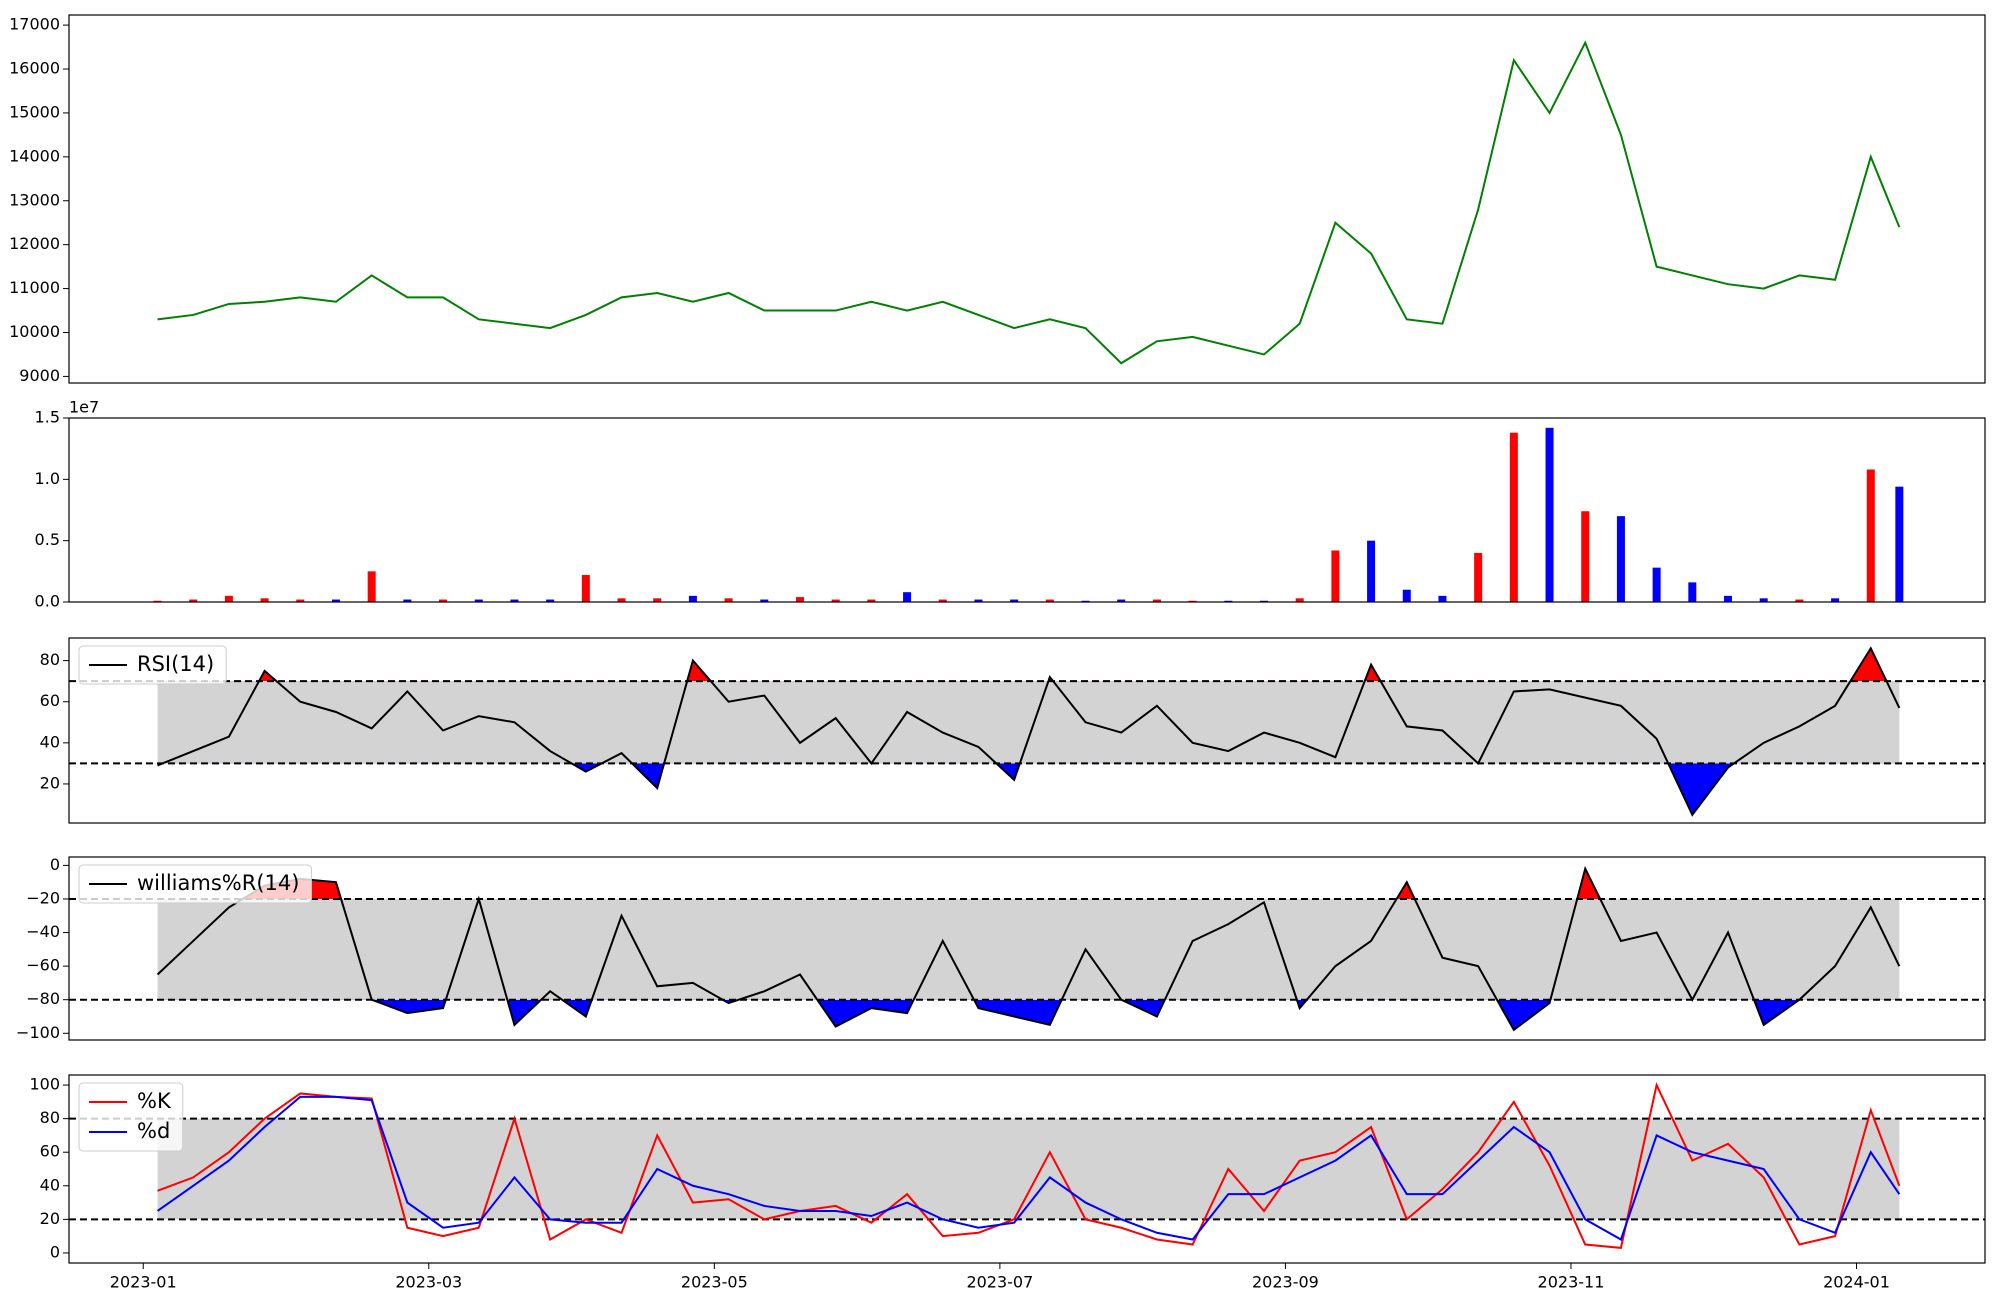  What do you see at coordinates (47, 539) in the screenshot?
I see `y-tick-label: 0.5` at bounding box center [47, 539].